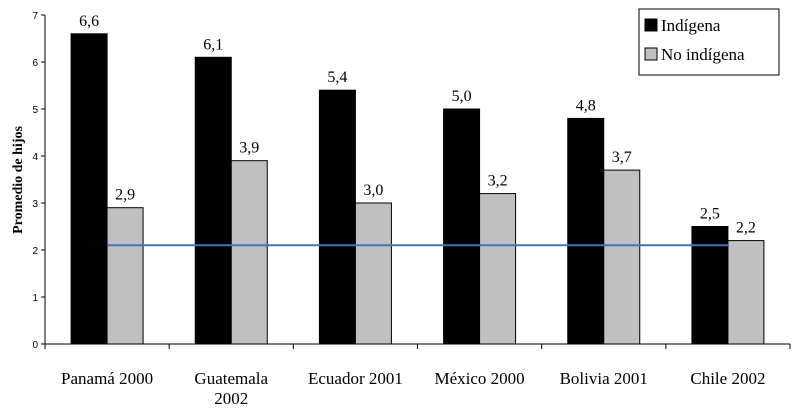 The image size is (806, 408). I want to click on x-tick-label: Bolivia 2001, so click(604, 378).